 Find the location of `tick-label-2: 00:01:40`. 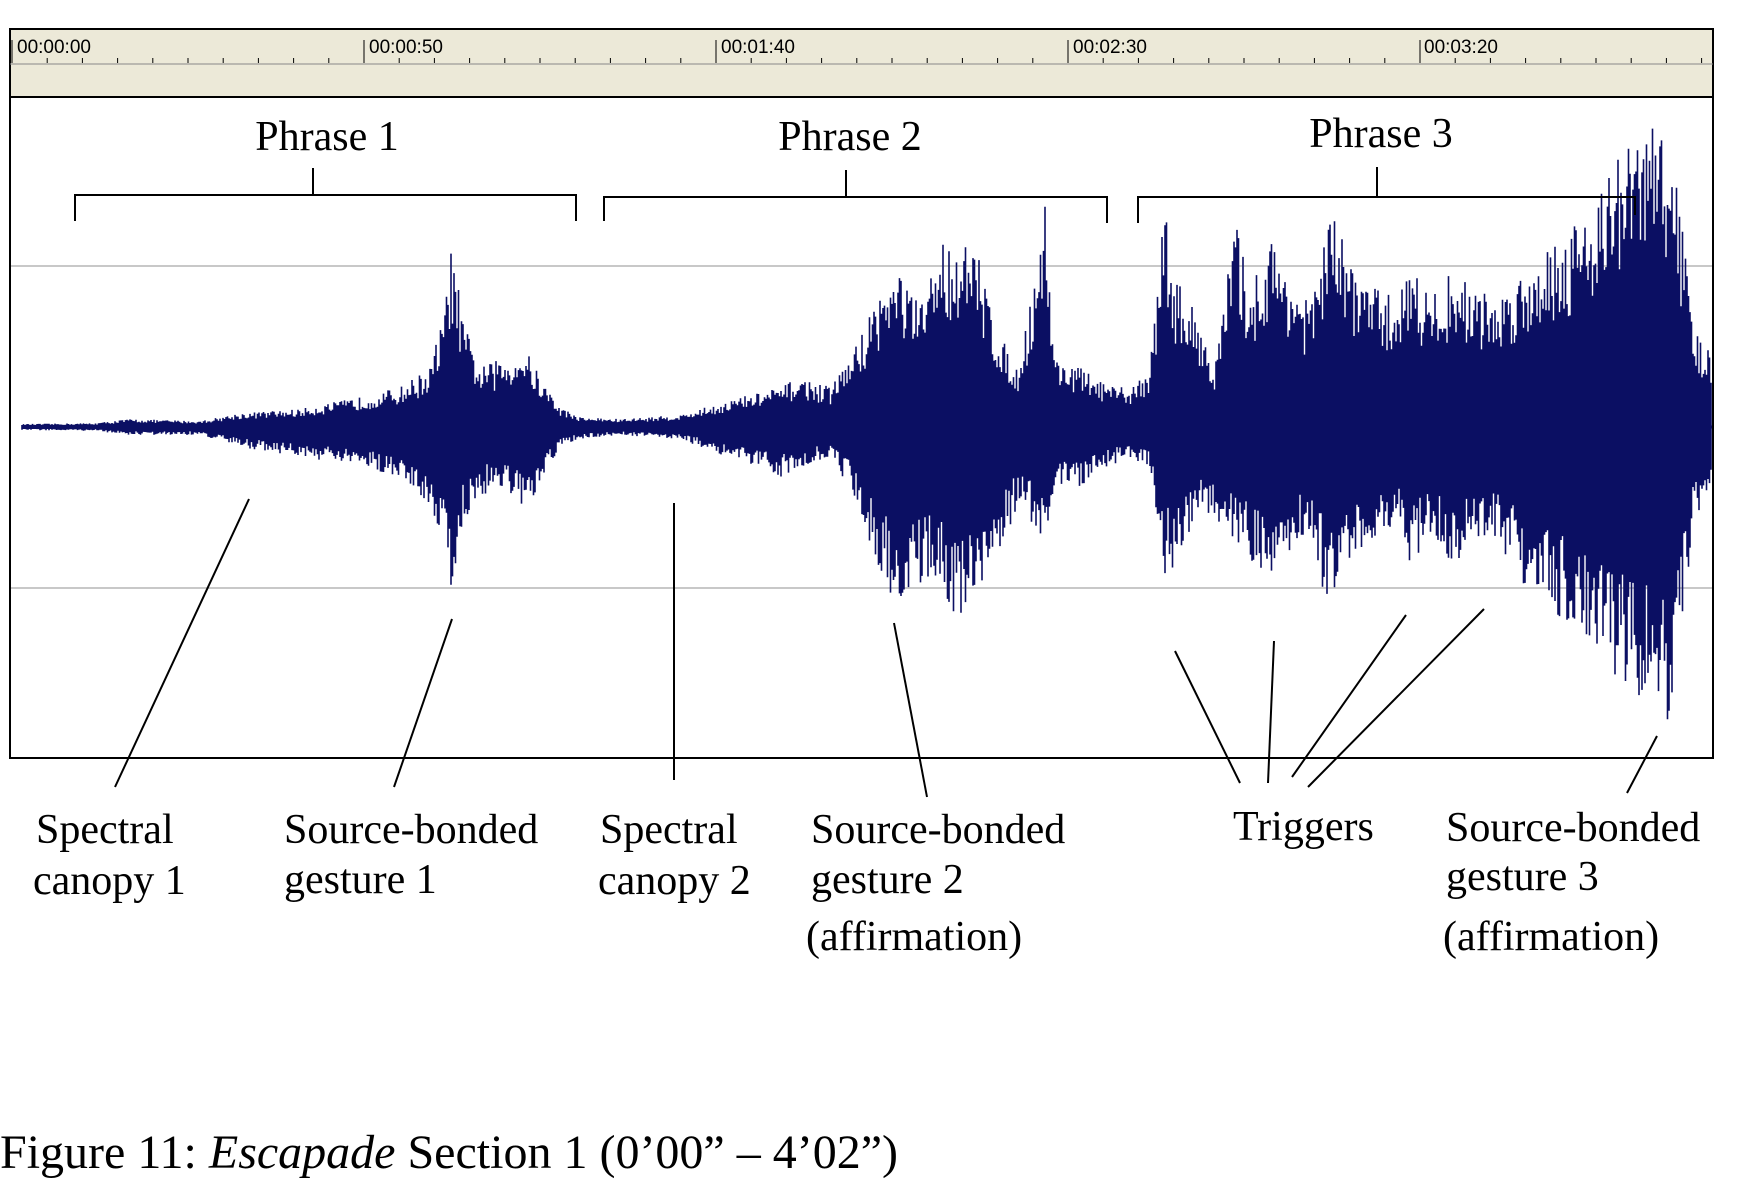

tick-label-2: 00:01:40 is located at coordinates (758, 47).